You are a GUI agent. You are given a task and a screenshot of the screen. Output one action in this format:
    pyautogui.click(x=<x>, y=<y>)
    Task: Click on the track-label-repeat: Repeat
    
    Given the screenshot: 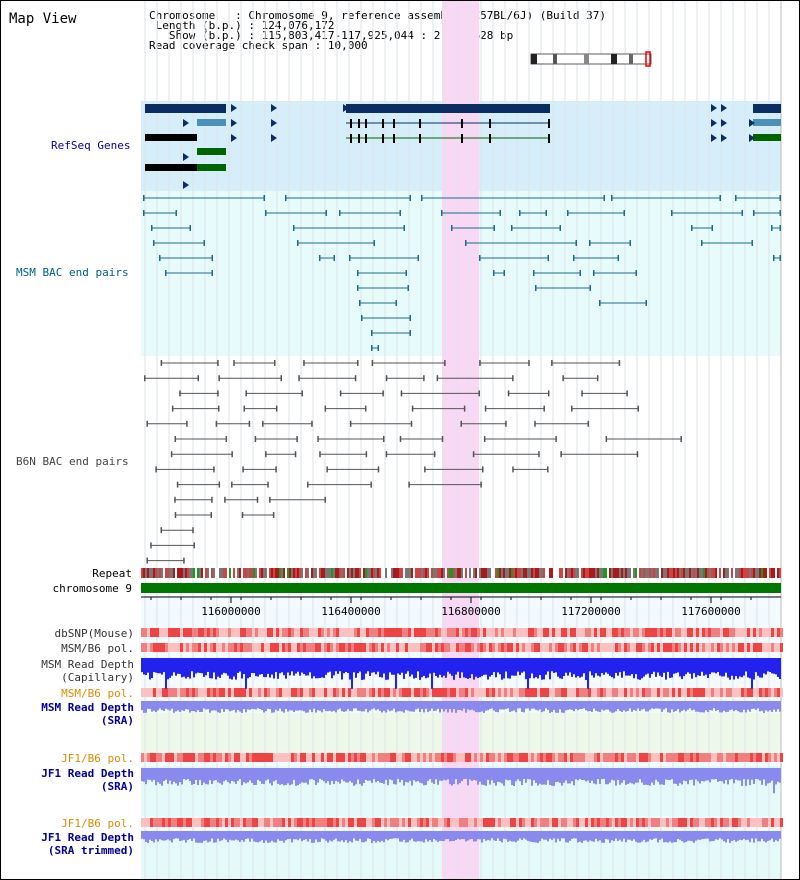 What is the action you would take?
    pyautogui.click(x=112, y=573)
    